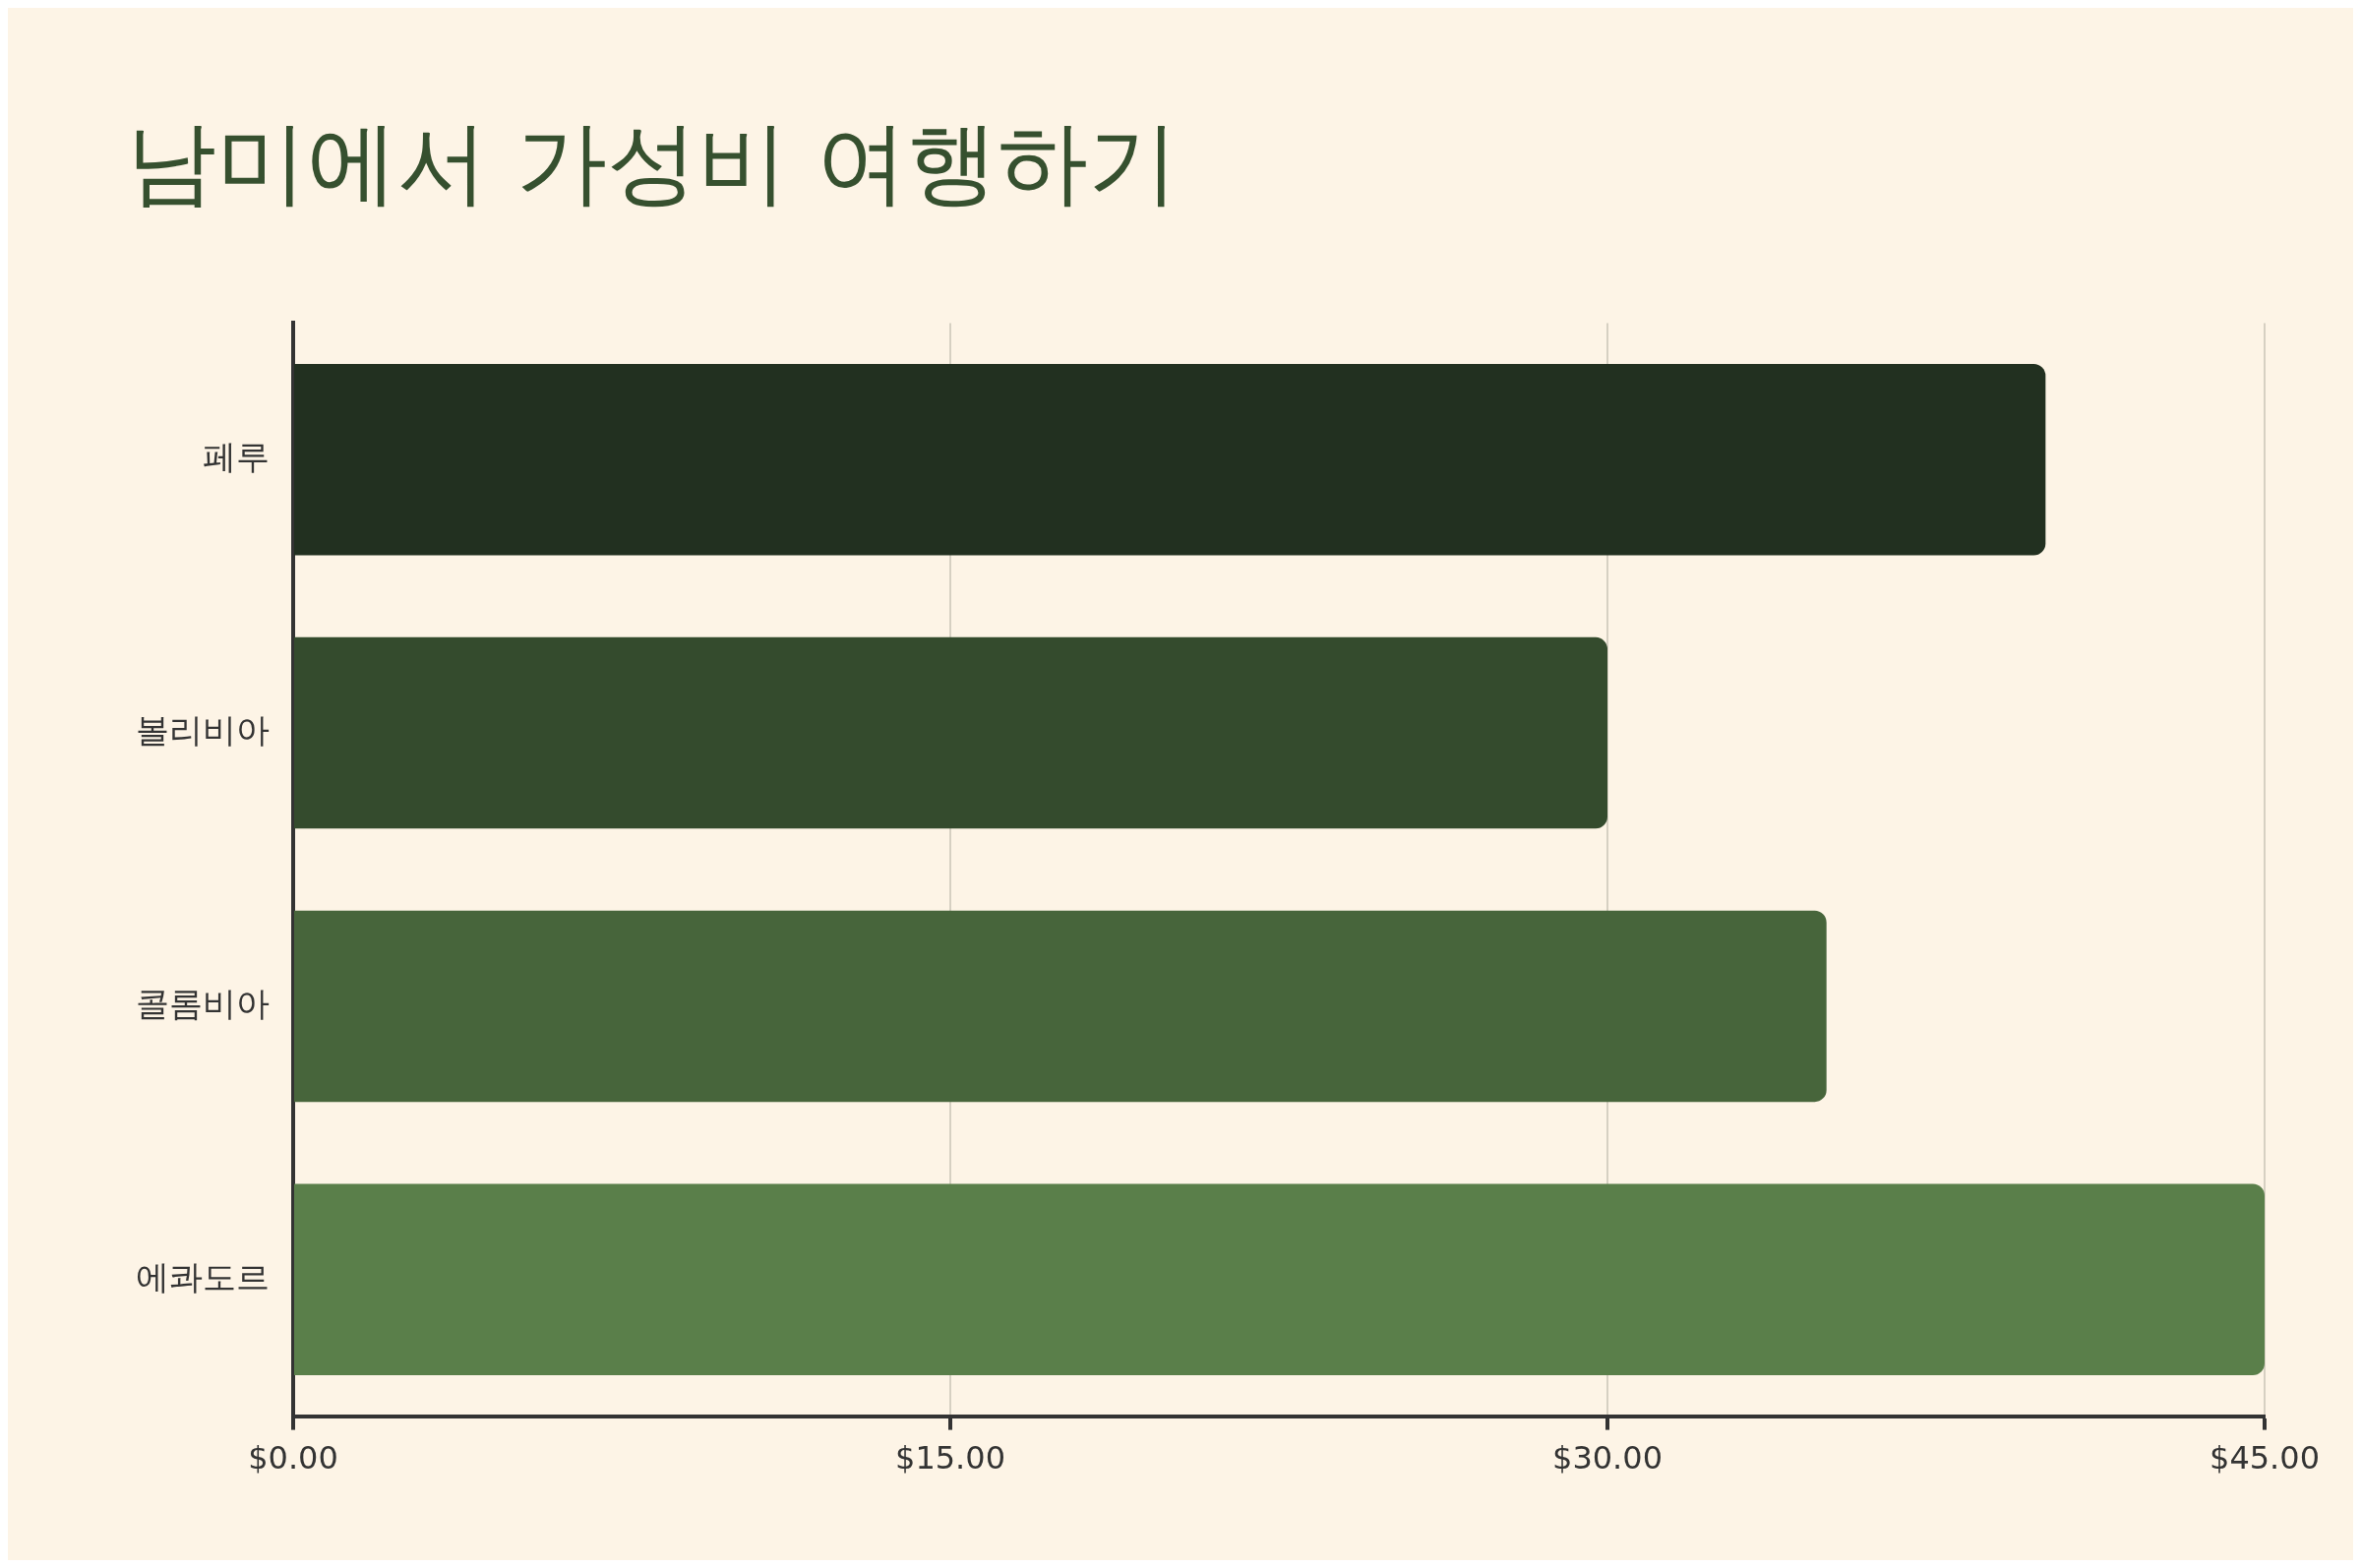 The width and height of the screenshot is (2361, 1568). What do you see at coordinates (2265, 1459) in the screenshot?
I see `x-tick-label: $45.00` at bounding box center [2265, 1459].